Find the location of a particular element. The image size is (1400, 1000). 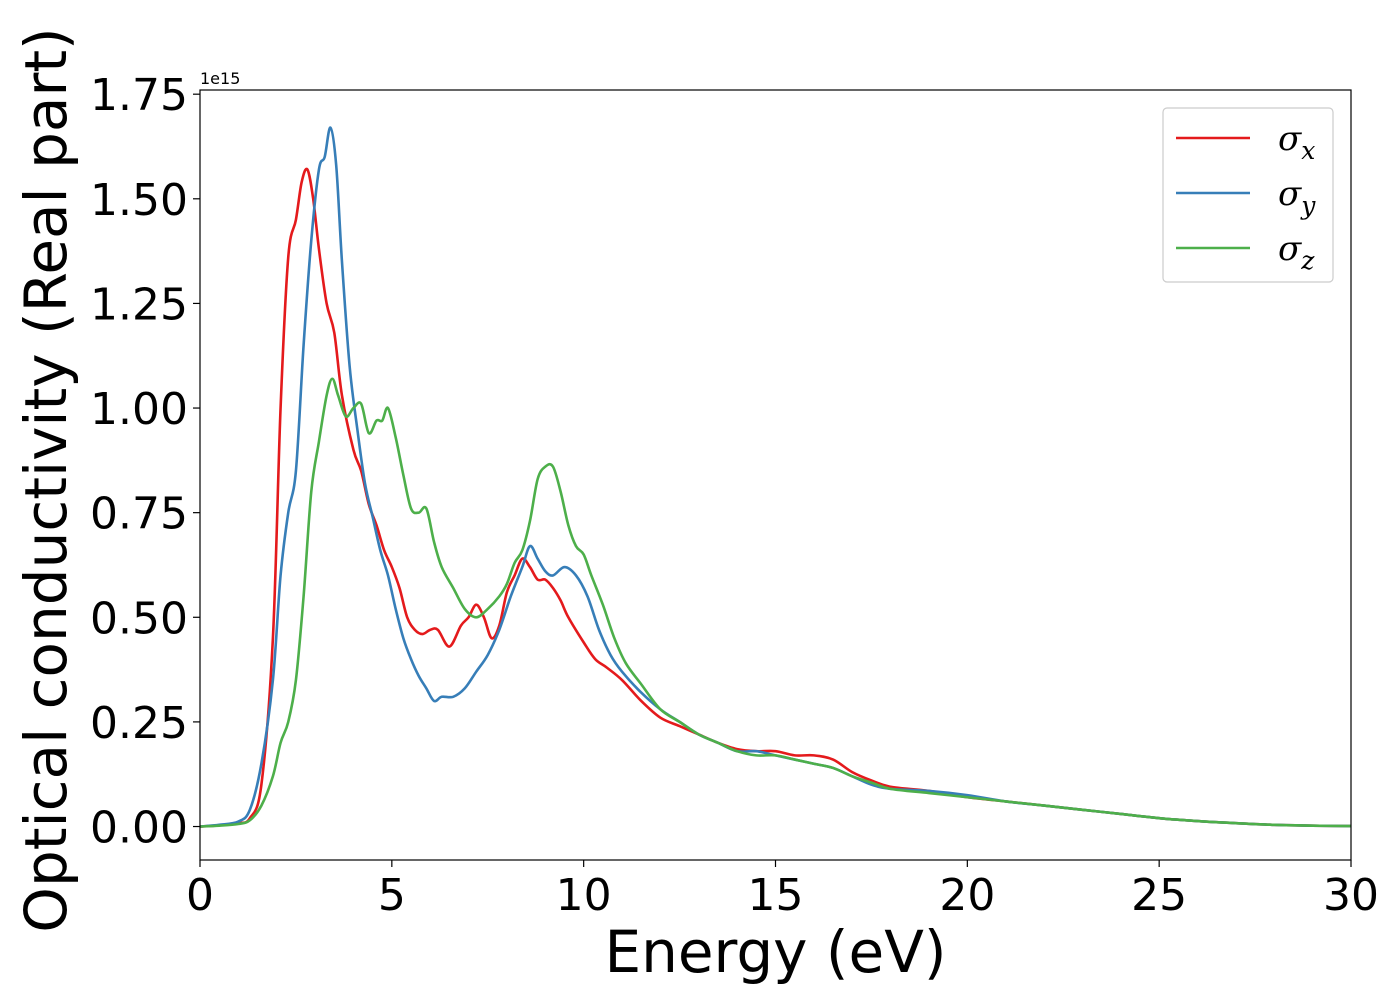

legend-subscript: z is located at coordinates (1307, 260).